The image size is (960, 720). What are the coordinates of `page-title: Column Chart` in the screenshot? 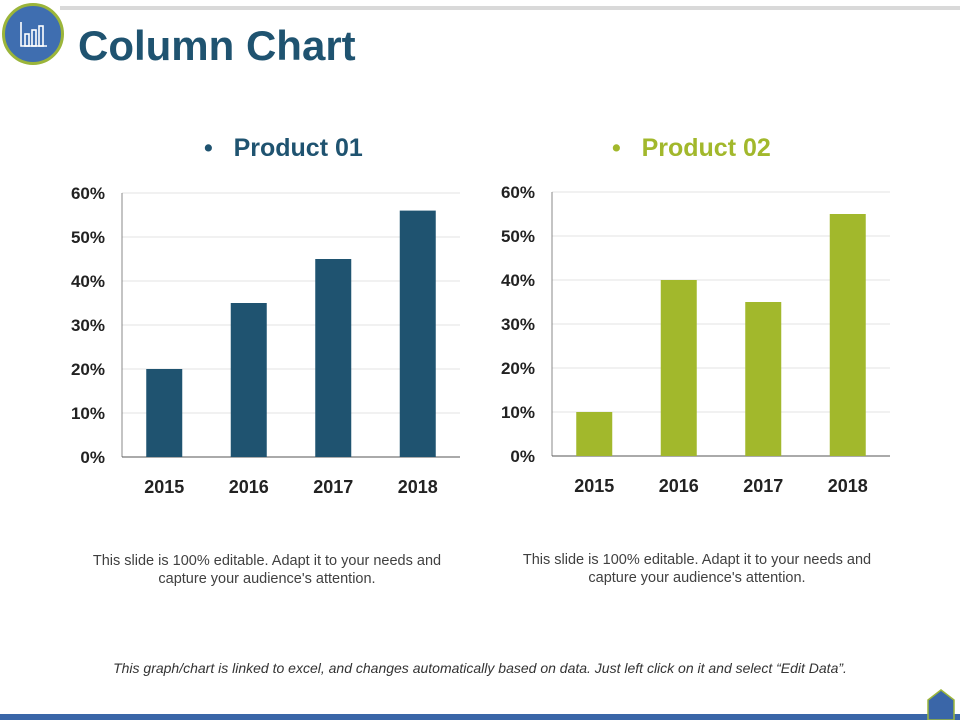 It's located at (217, 45).